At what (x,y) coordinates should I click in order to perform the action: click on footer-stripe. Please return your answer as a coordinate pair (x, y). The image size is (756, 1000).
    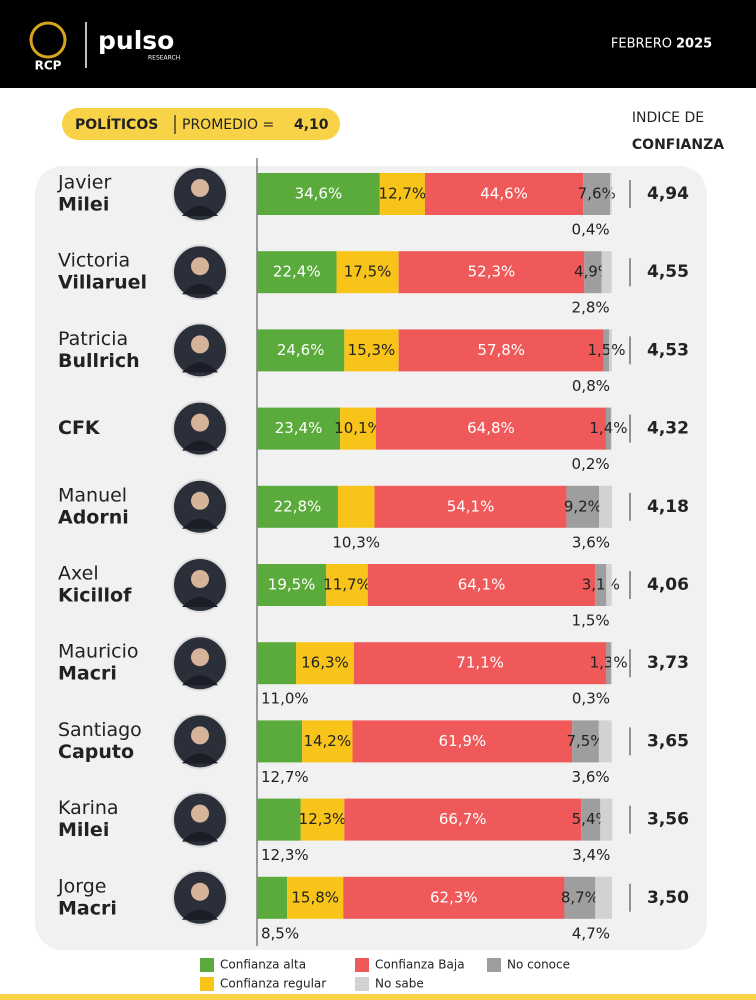
    Looking at the image, I should click on (378, 997).